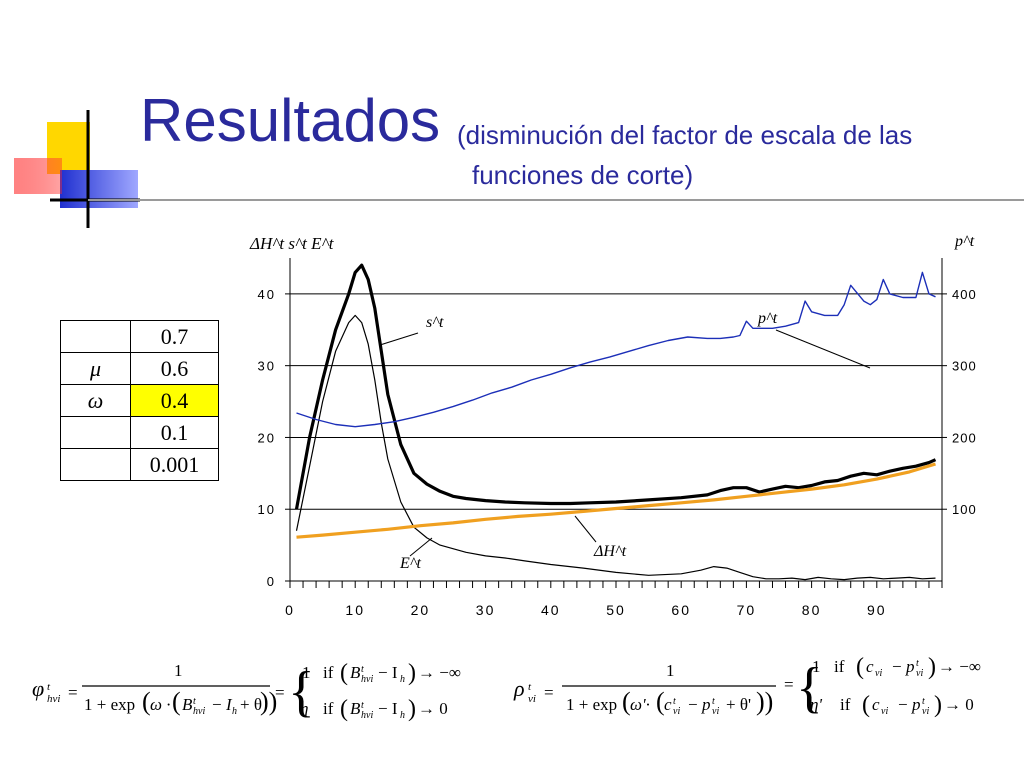 Image resolution: width=1024 pixels, height=768 pixels. Describe the element at coordinates (816, 704) in the screenshot. I see `svg-text: η'` at that location.